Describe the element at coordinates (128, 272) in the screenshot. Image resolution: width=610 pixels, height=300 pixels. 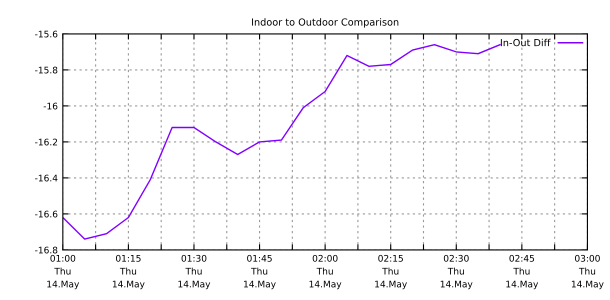
I see `x-tick-label: 01:15 Thu 14.May` at that location.